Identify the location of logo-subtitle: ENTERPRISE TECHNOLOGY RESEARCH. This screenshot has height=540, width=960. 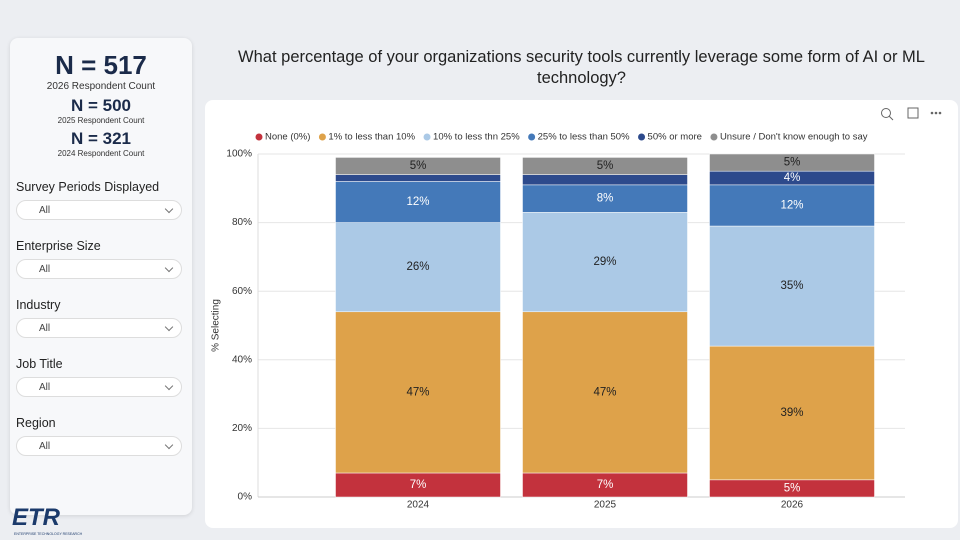
(48, 534).